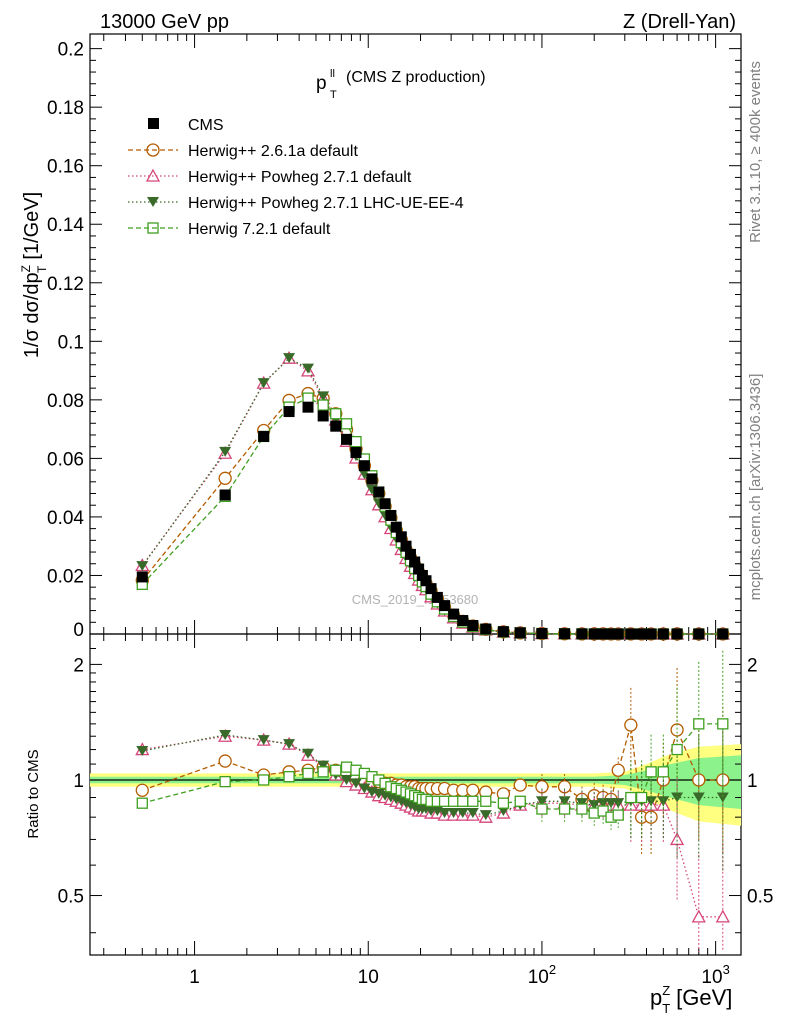 This screenshot has width=786, height=1024. What do you see at coordinates (33, 793) in the screenshot?
I see `ratio-ylabel: Ratio to CMS` at bounding box center [33, 793].